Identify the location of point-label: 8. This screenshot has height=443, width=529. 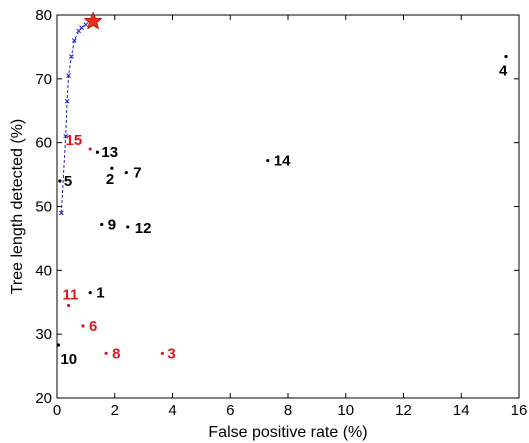
(116, 353).